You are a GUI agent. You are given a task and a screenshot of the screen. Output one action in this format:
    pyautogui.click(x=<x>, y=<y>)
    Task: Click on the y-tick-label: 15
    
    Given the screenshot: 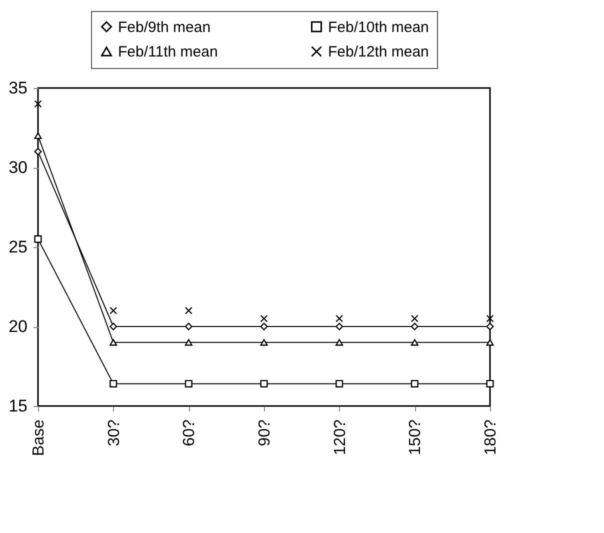 What is the action you would take?
    pyautogui.click(x=18, y=406)
    